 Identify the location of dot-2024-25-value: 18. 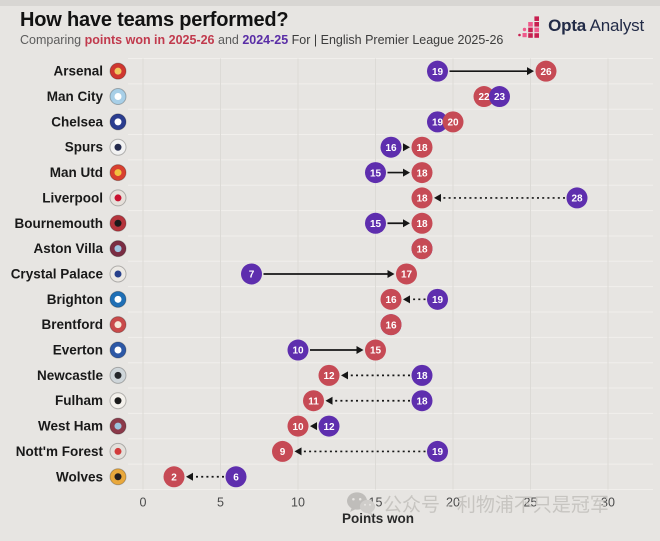
(422, 401).